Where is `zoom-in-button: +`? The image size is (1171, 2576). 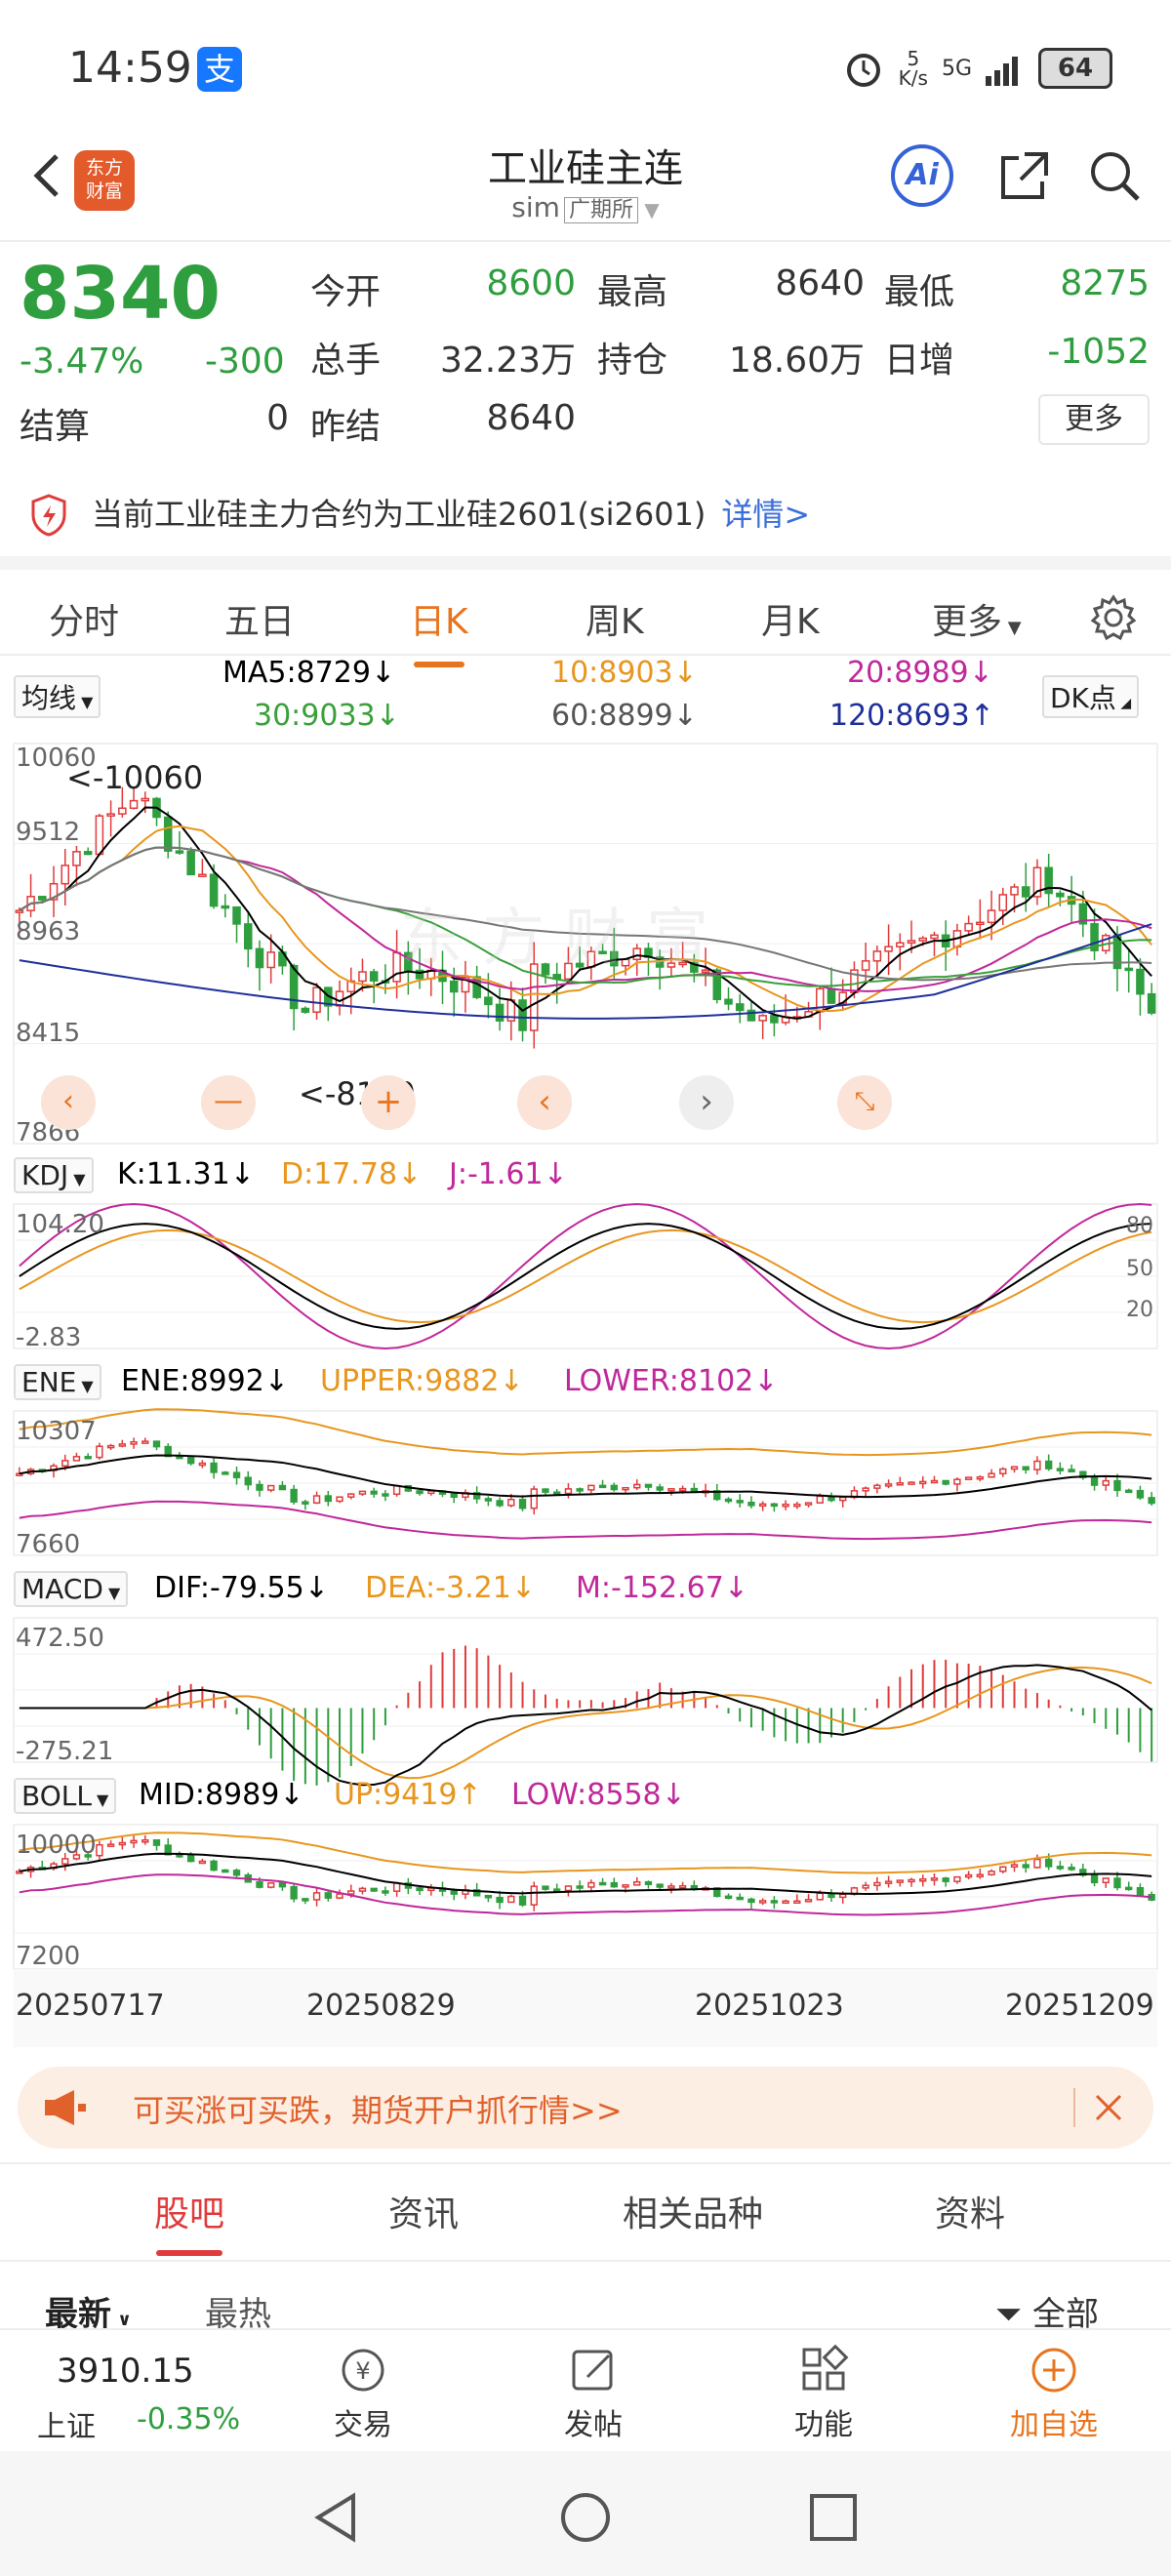
zoom-in-button: + is located at coordinates (388, 1102).